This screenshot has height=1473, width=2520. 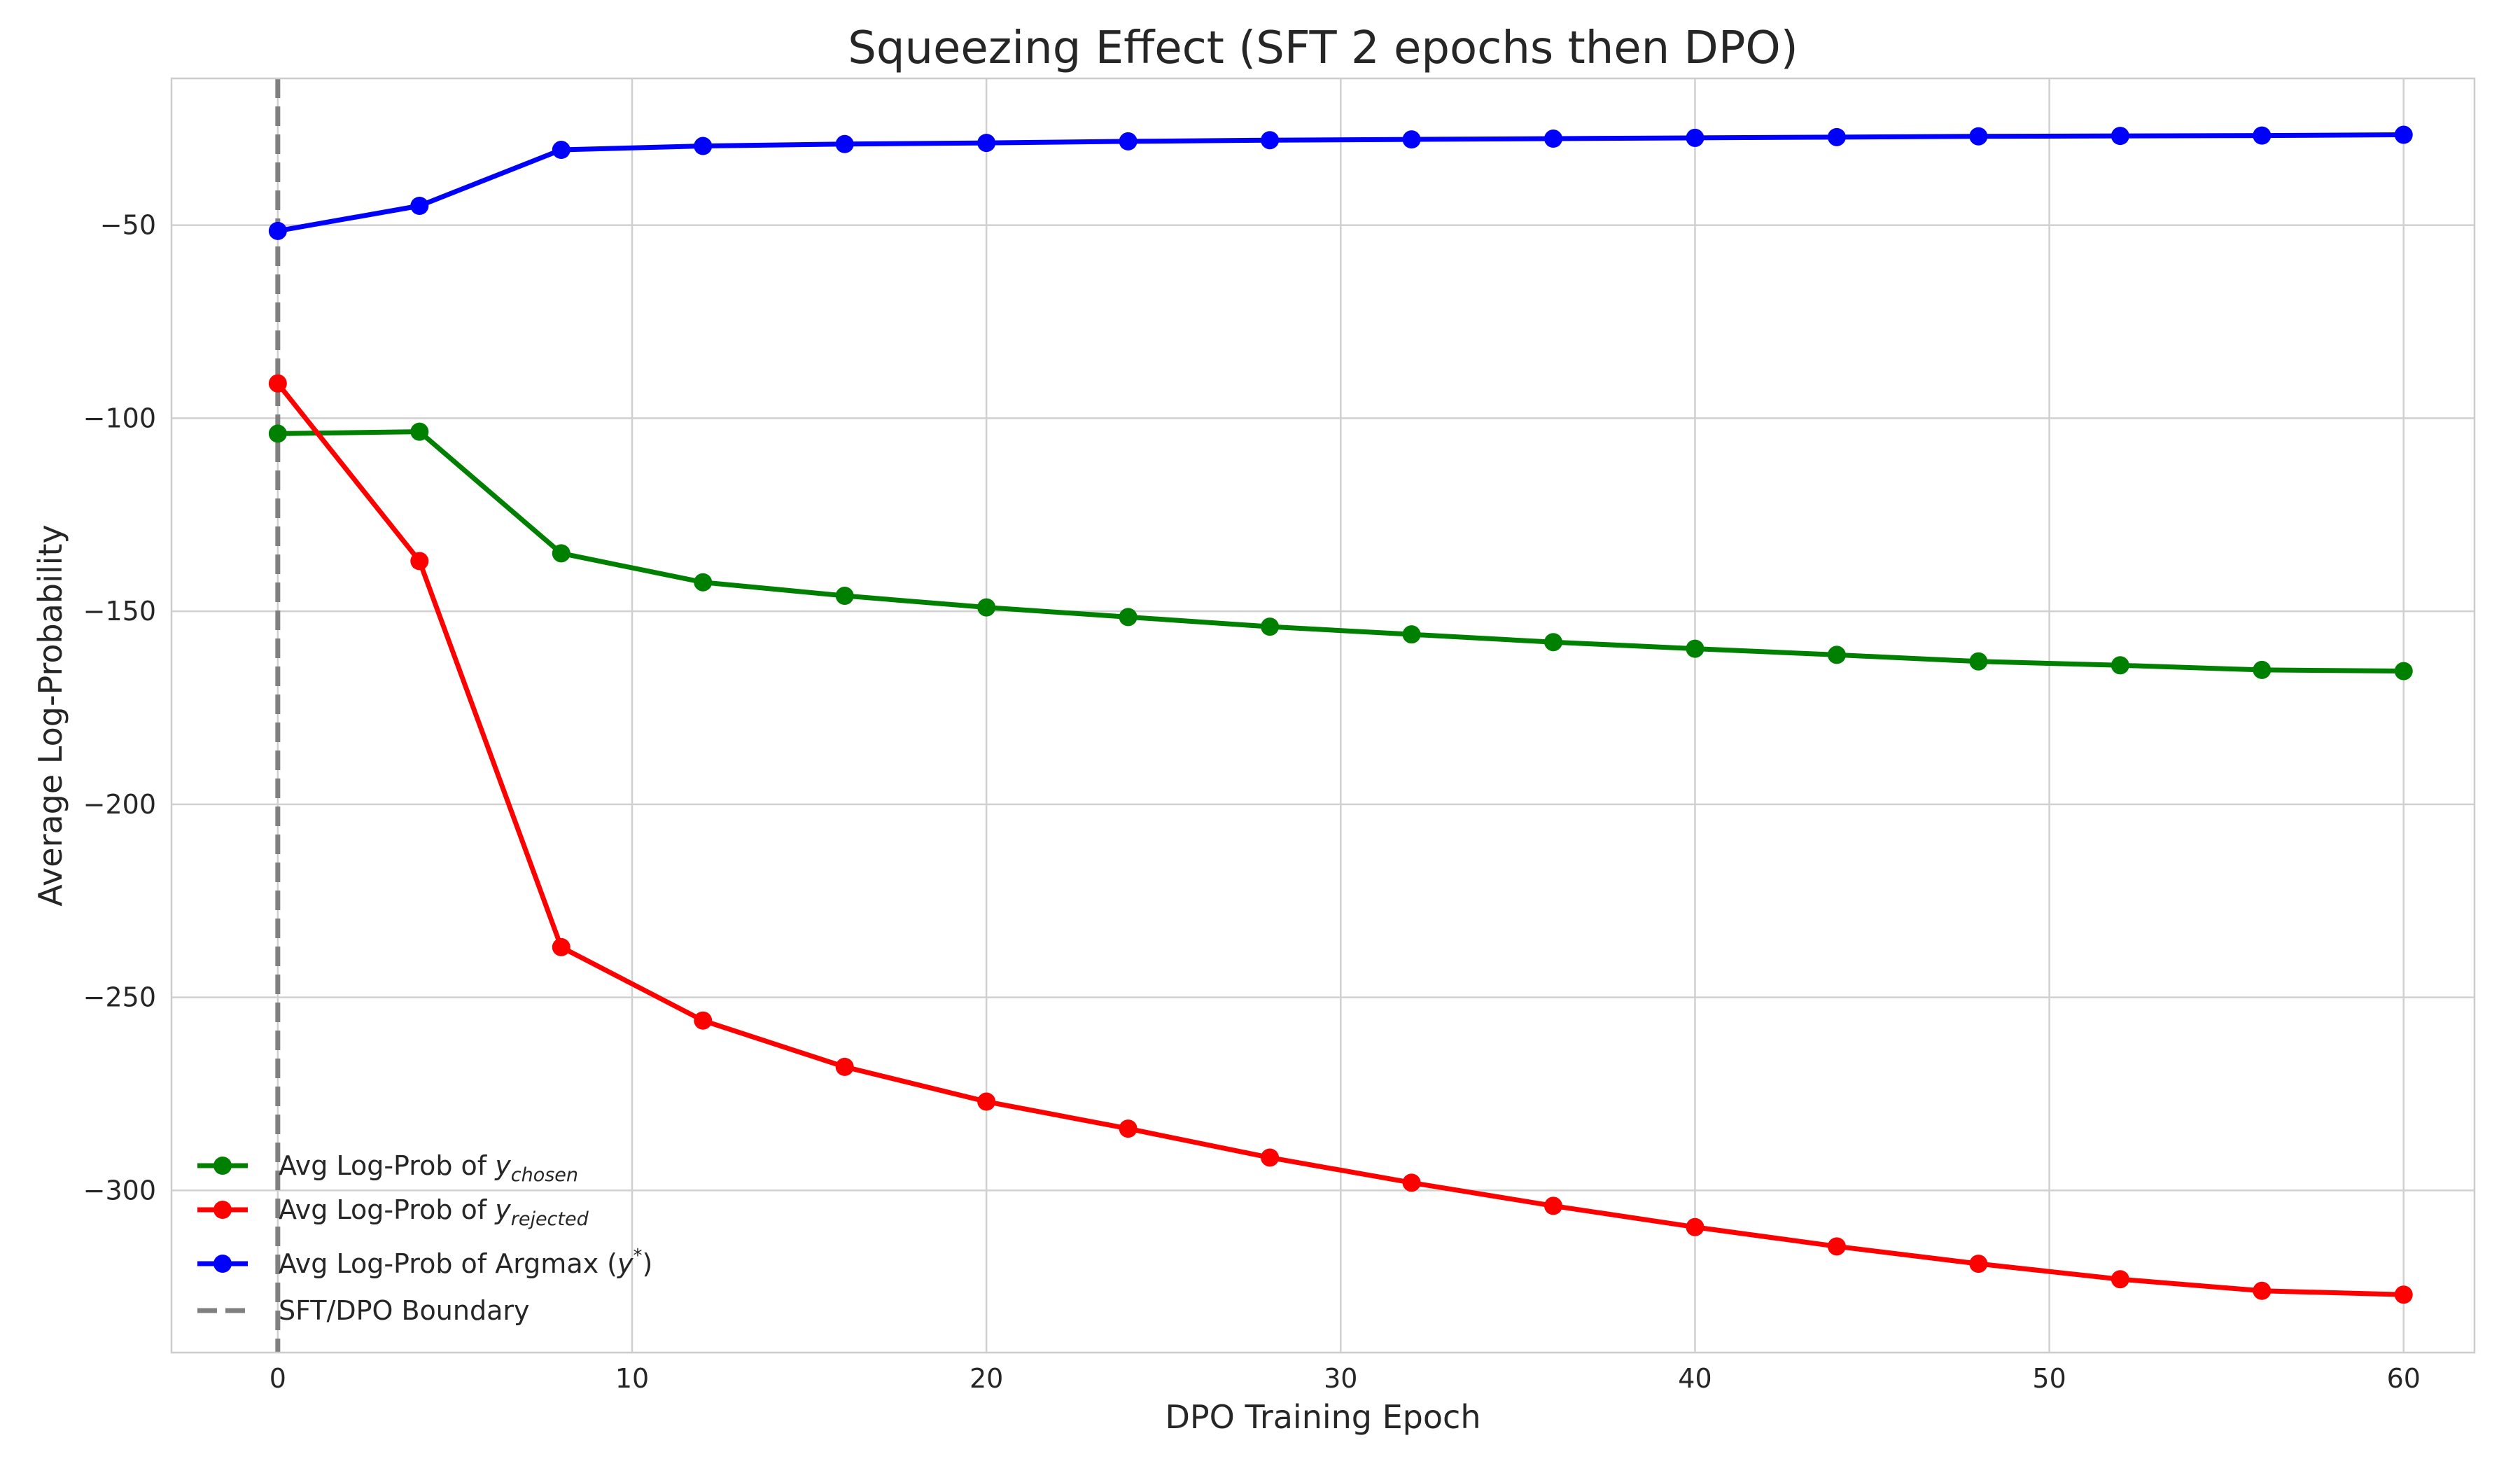 What do you see at coordinates (1323, 48) in the screenshot?
I see `chart-title: Squeezing Effect (SFT 2 epochs then DPO)` at bounding box center [1323, 48].